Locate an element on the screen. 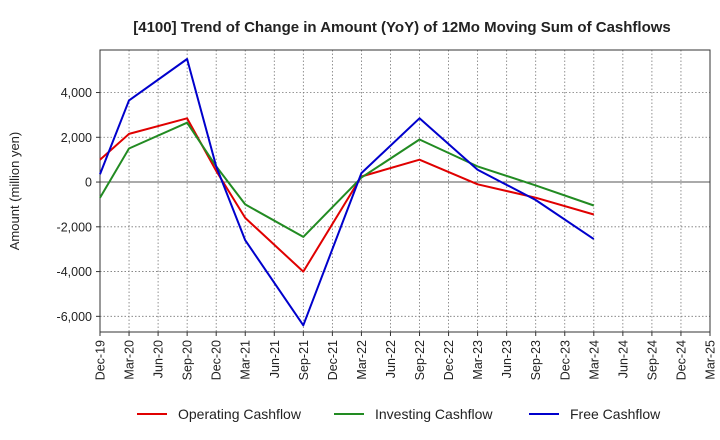  legend-item-free-cashflow: Free Cashflow is located at coordinates (595, 414).